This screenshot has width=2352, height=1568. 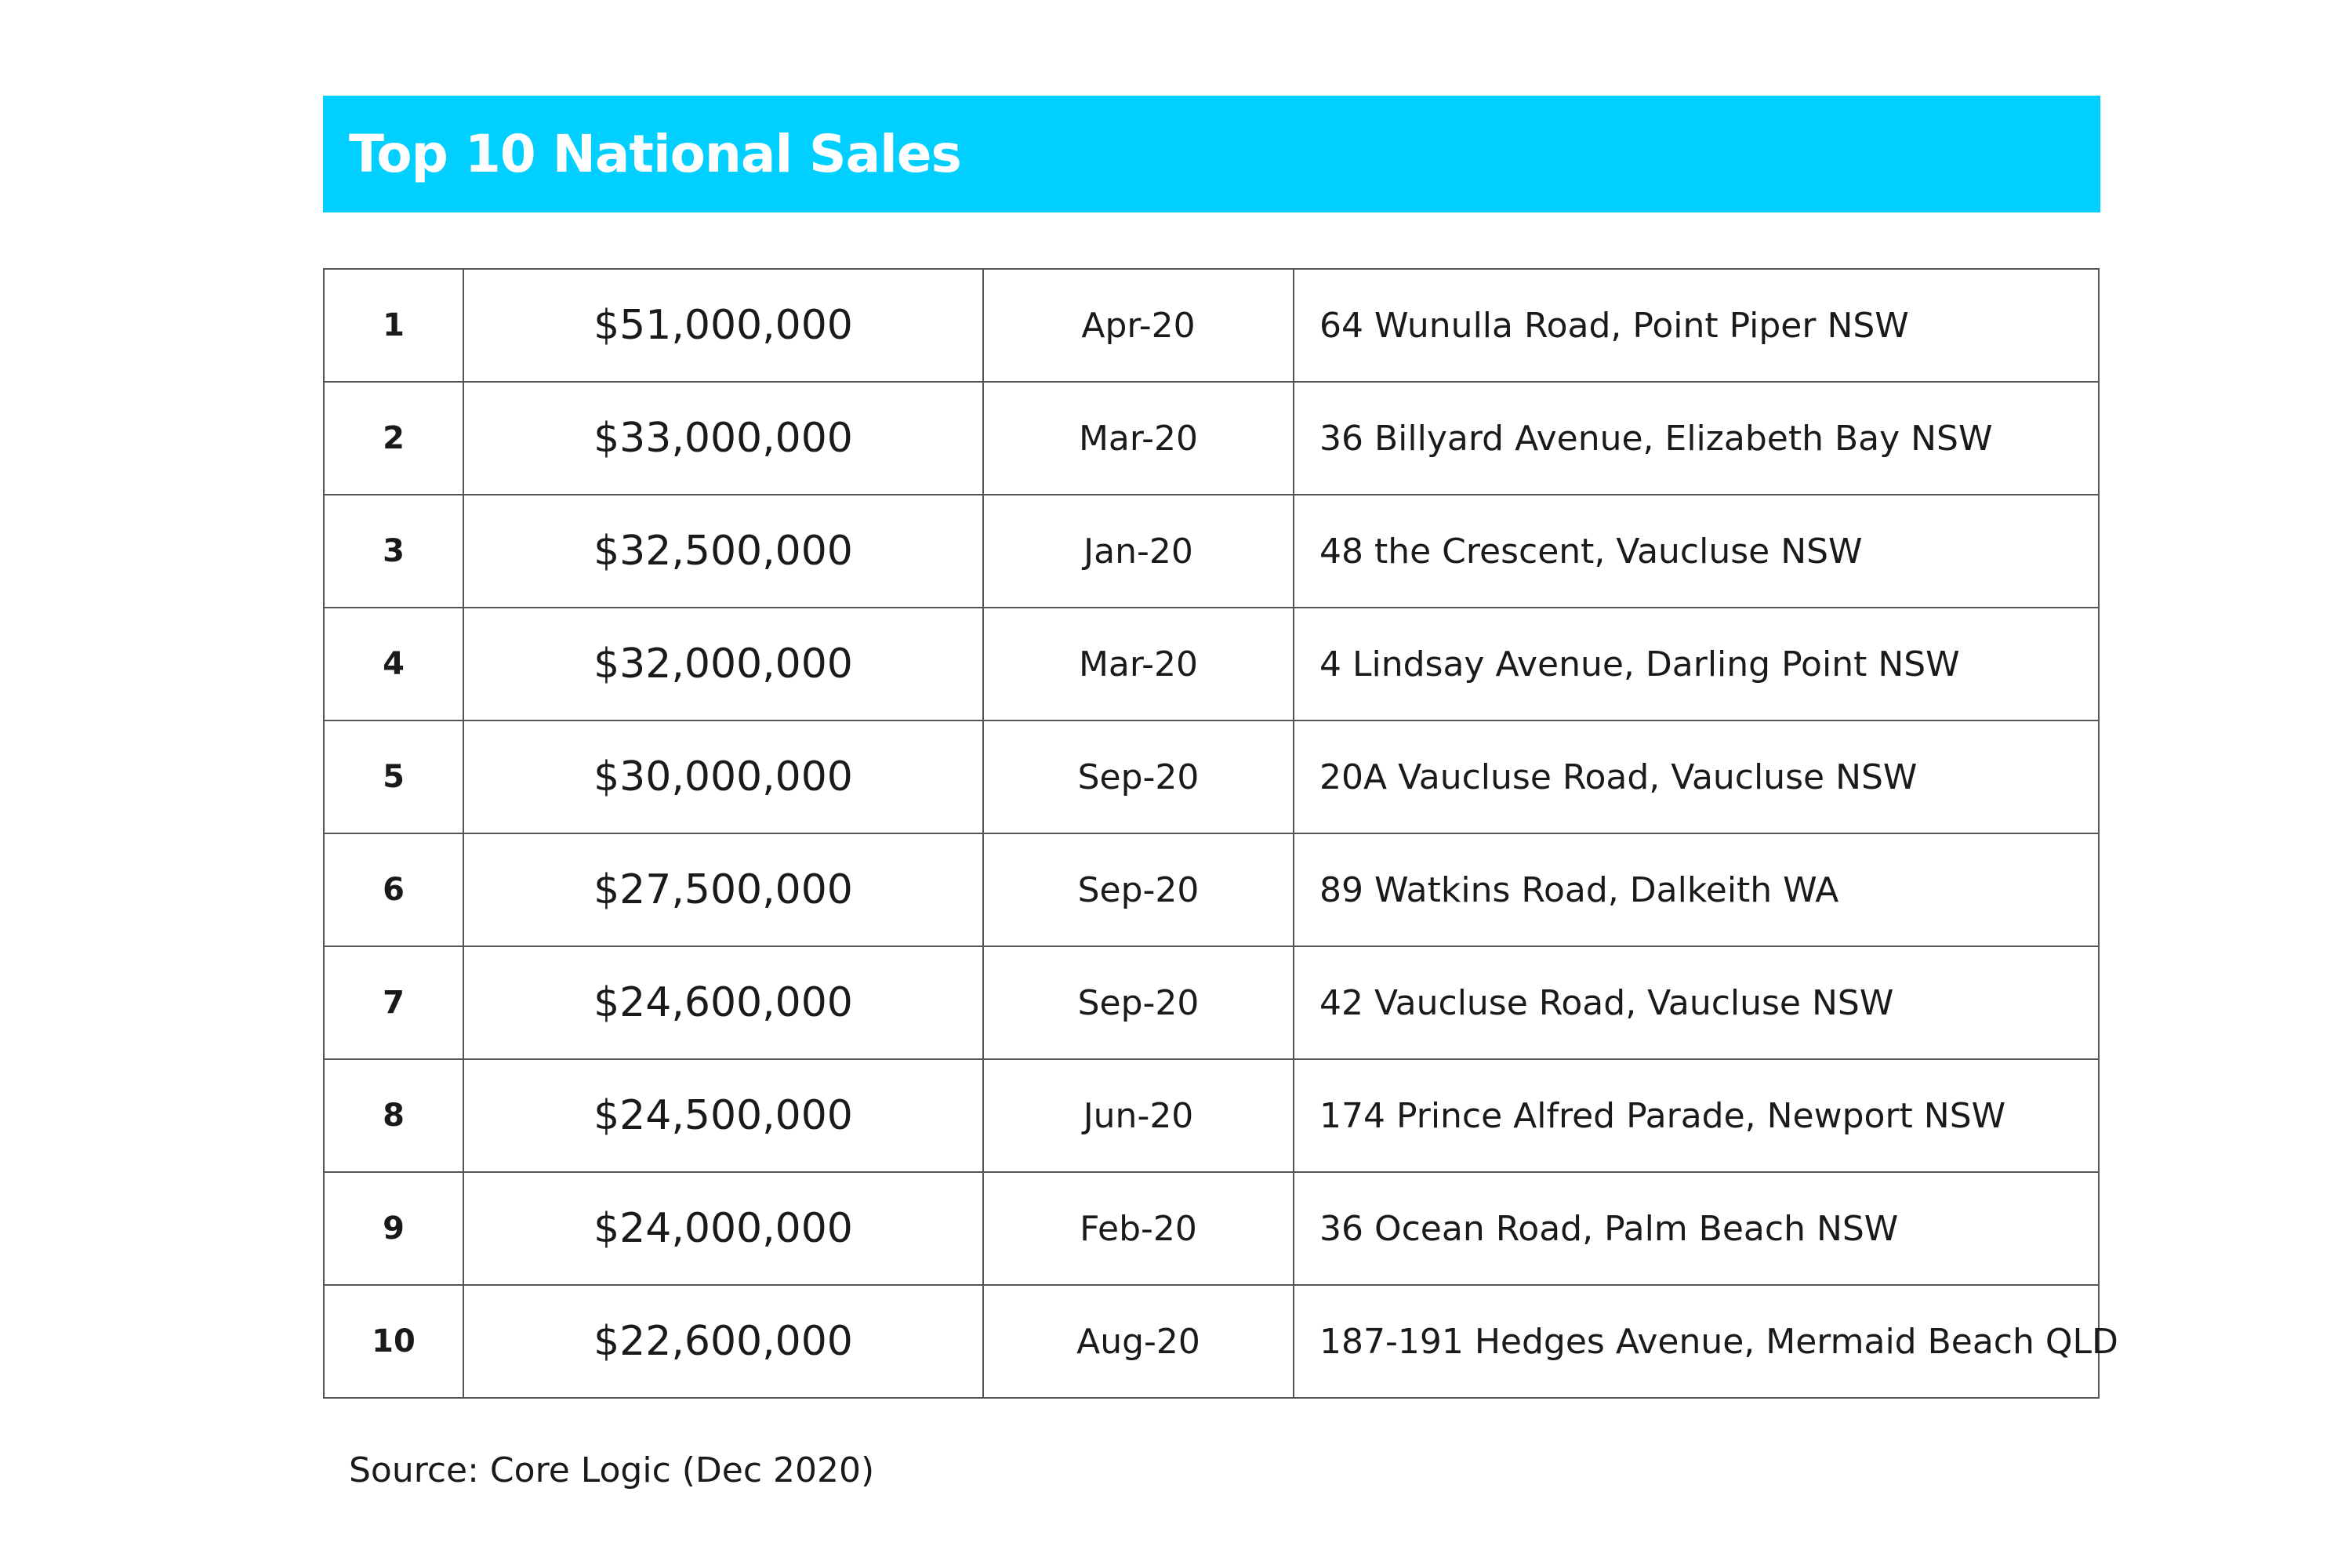 I want to click on price-cell: $24,600,000, so click(x=723, y=1003).